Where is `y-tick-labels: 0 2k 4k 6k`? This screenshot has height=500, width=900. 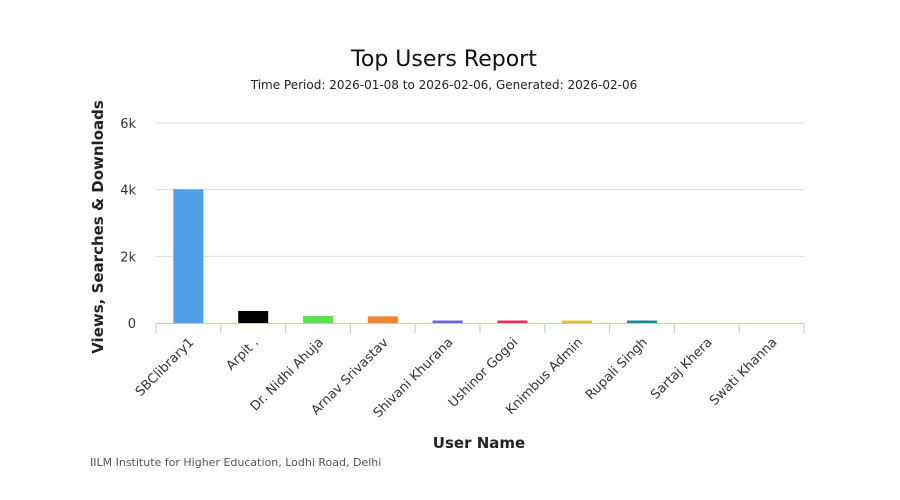 y-tick-labels: 0 2k 4k 6k is located at coordinates (128, 224).